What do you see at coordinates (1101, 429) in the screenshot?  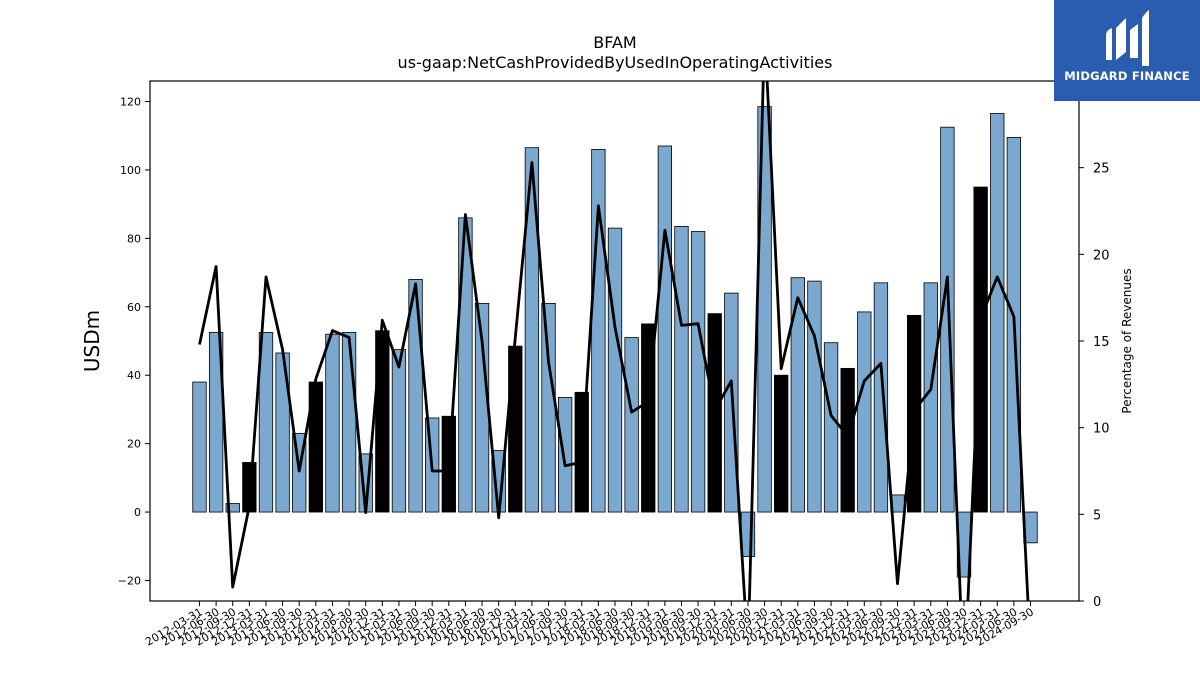 I see `y2-tick-label: 10` at bounding box center [1101, 429].